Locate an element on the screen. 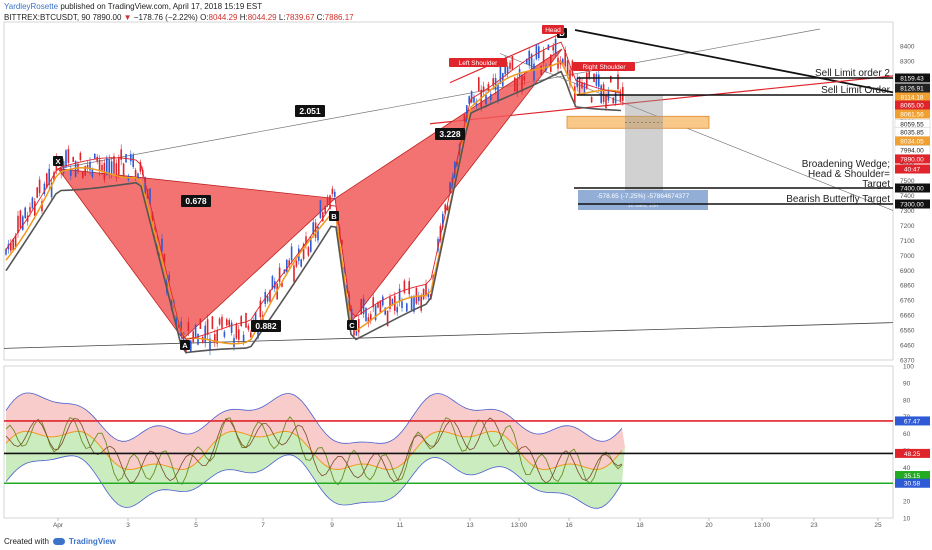 This screenshot has width=932, height=550. price-tick-label: 6560 is located at coordinates (907, 331).